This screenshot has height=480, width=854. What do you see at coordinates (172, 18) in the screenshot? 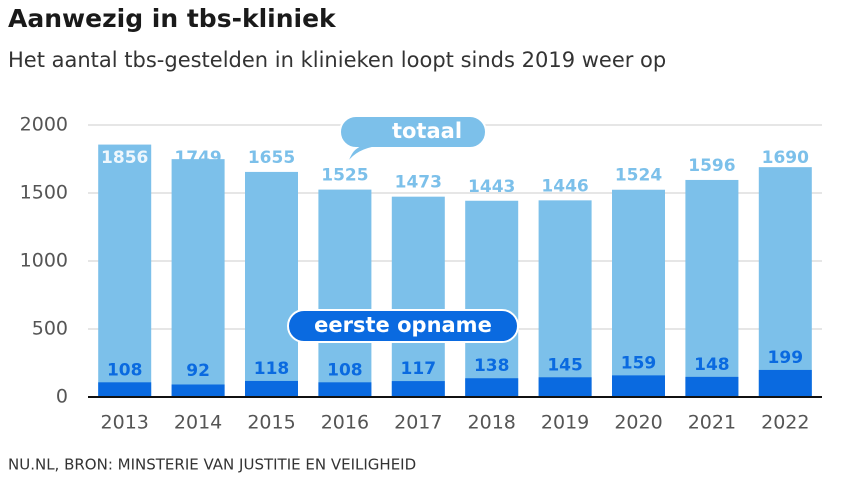
I see `chart-title: Aanwezig in tbs-kliniek` at bounding box center [172, 18].